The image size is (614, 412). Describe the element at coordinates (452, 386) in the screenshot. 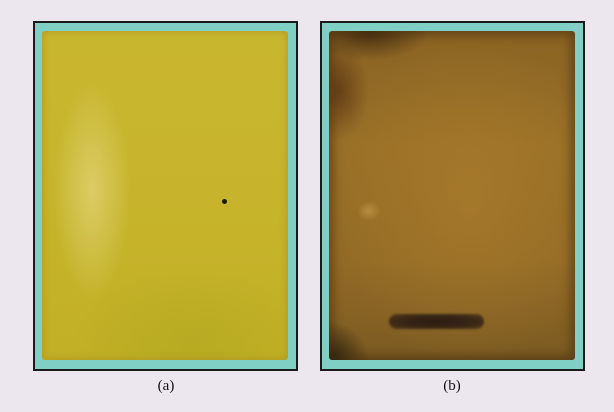

I see `panel-b-caption: (b)` at that location.